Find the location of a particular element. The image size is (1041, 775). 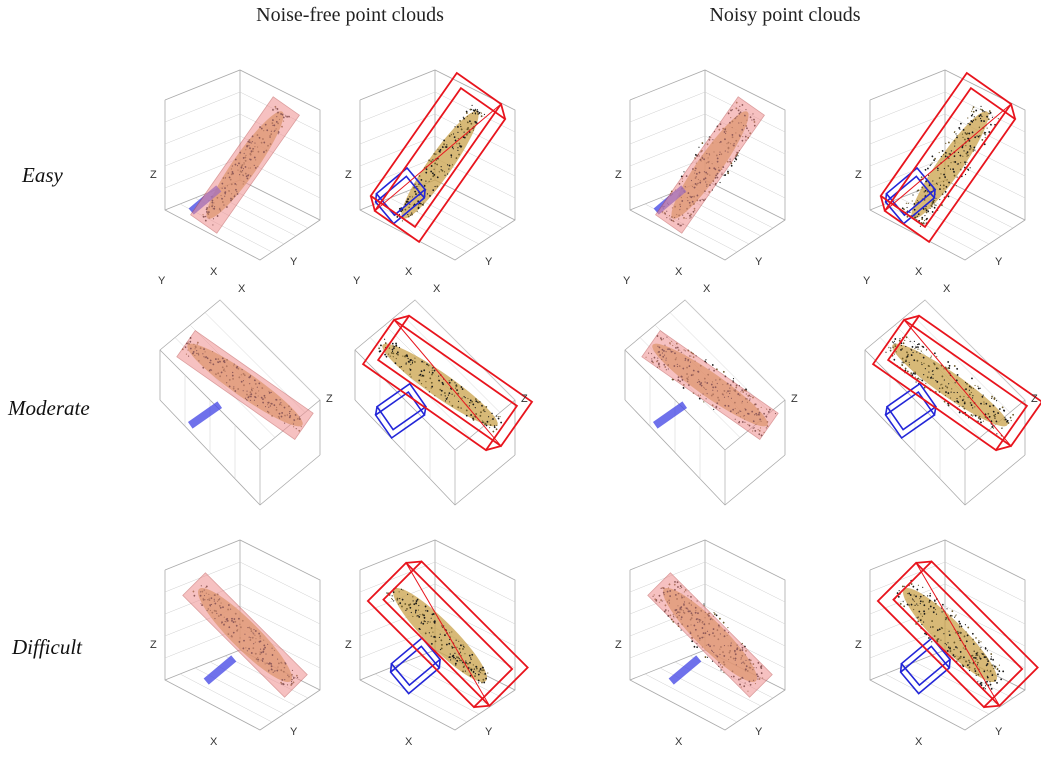

panel-easy-noisy-obb: Z X Y is located at coordinates (705, 180).